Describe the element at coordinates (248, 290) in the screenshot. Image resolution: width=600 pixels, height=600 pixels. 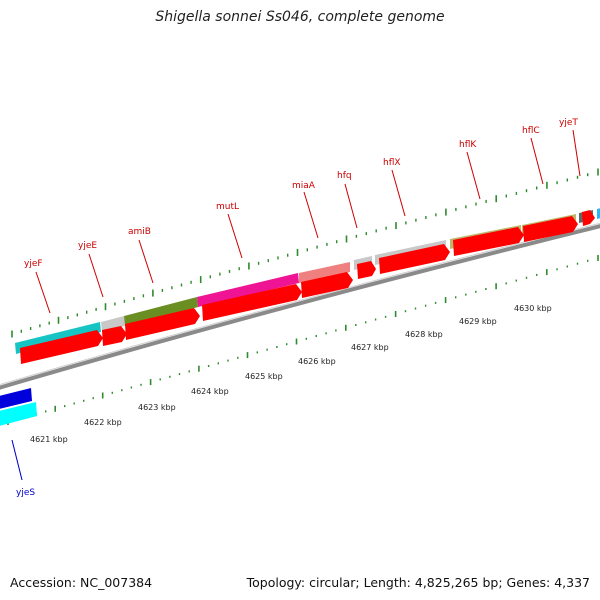
I see `mutL-feature` at that location.